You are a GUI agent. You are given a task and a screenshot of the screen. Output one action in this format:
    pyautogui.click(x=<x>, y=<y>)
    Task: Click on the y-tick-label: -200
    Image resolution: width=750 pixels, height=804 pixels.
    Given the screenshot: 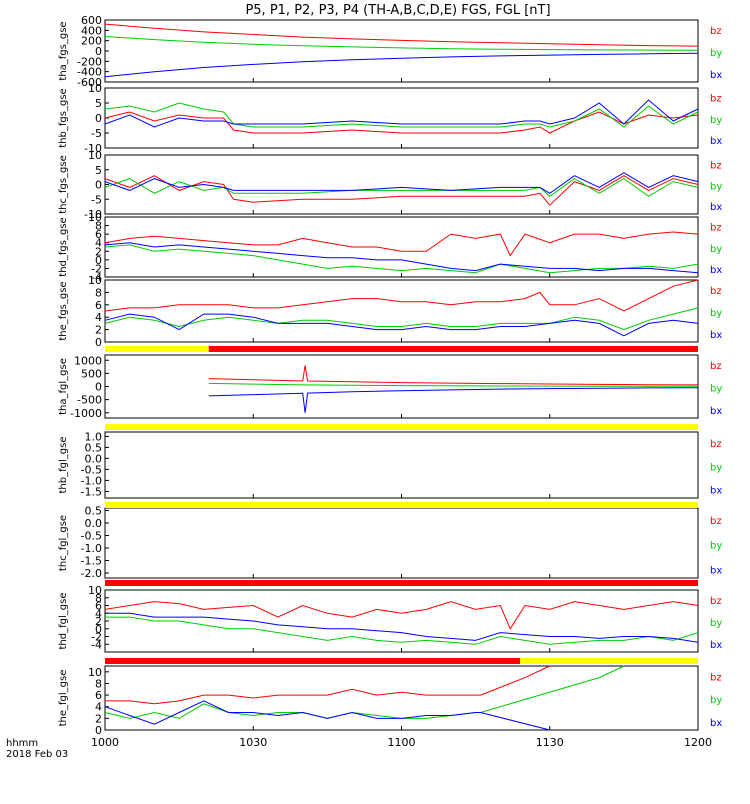 What is the action you would take?
    pyautogui.click(x=89, y=61)
    